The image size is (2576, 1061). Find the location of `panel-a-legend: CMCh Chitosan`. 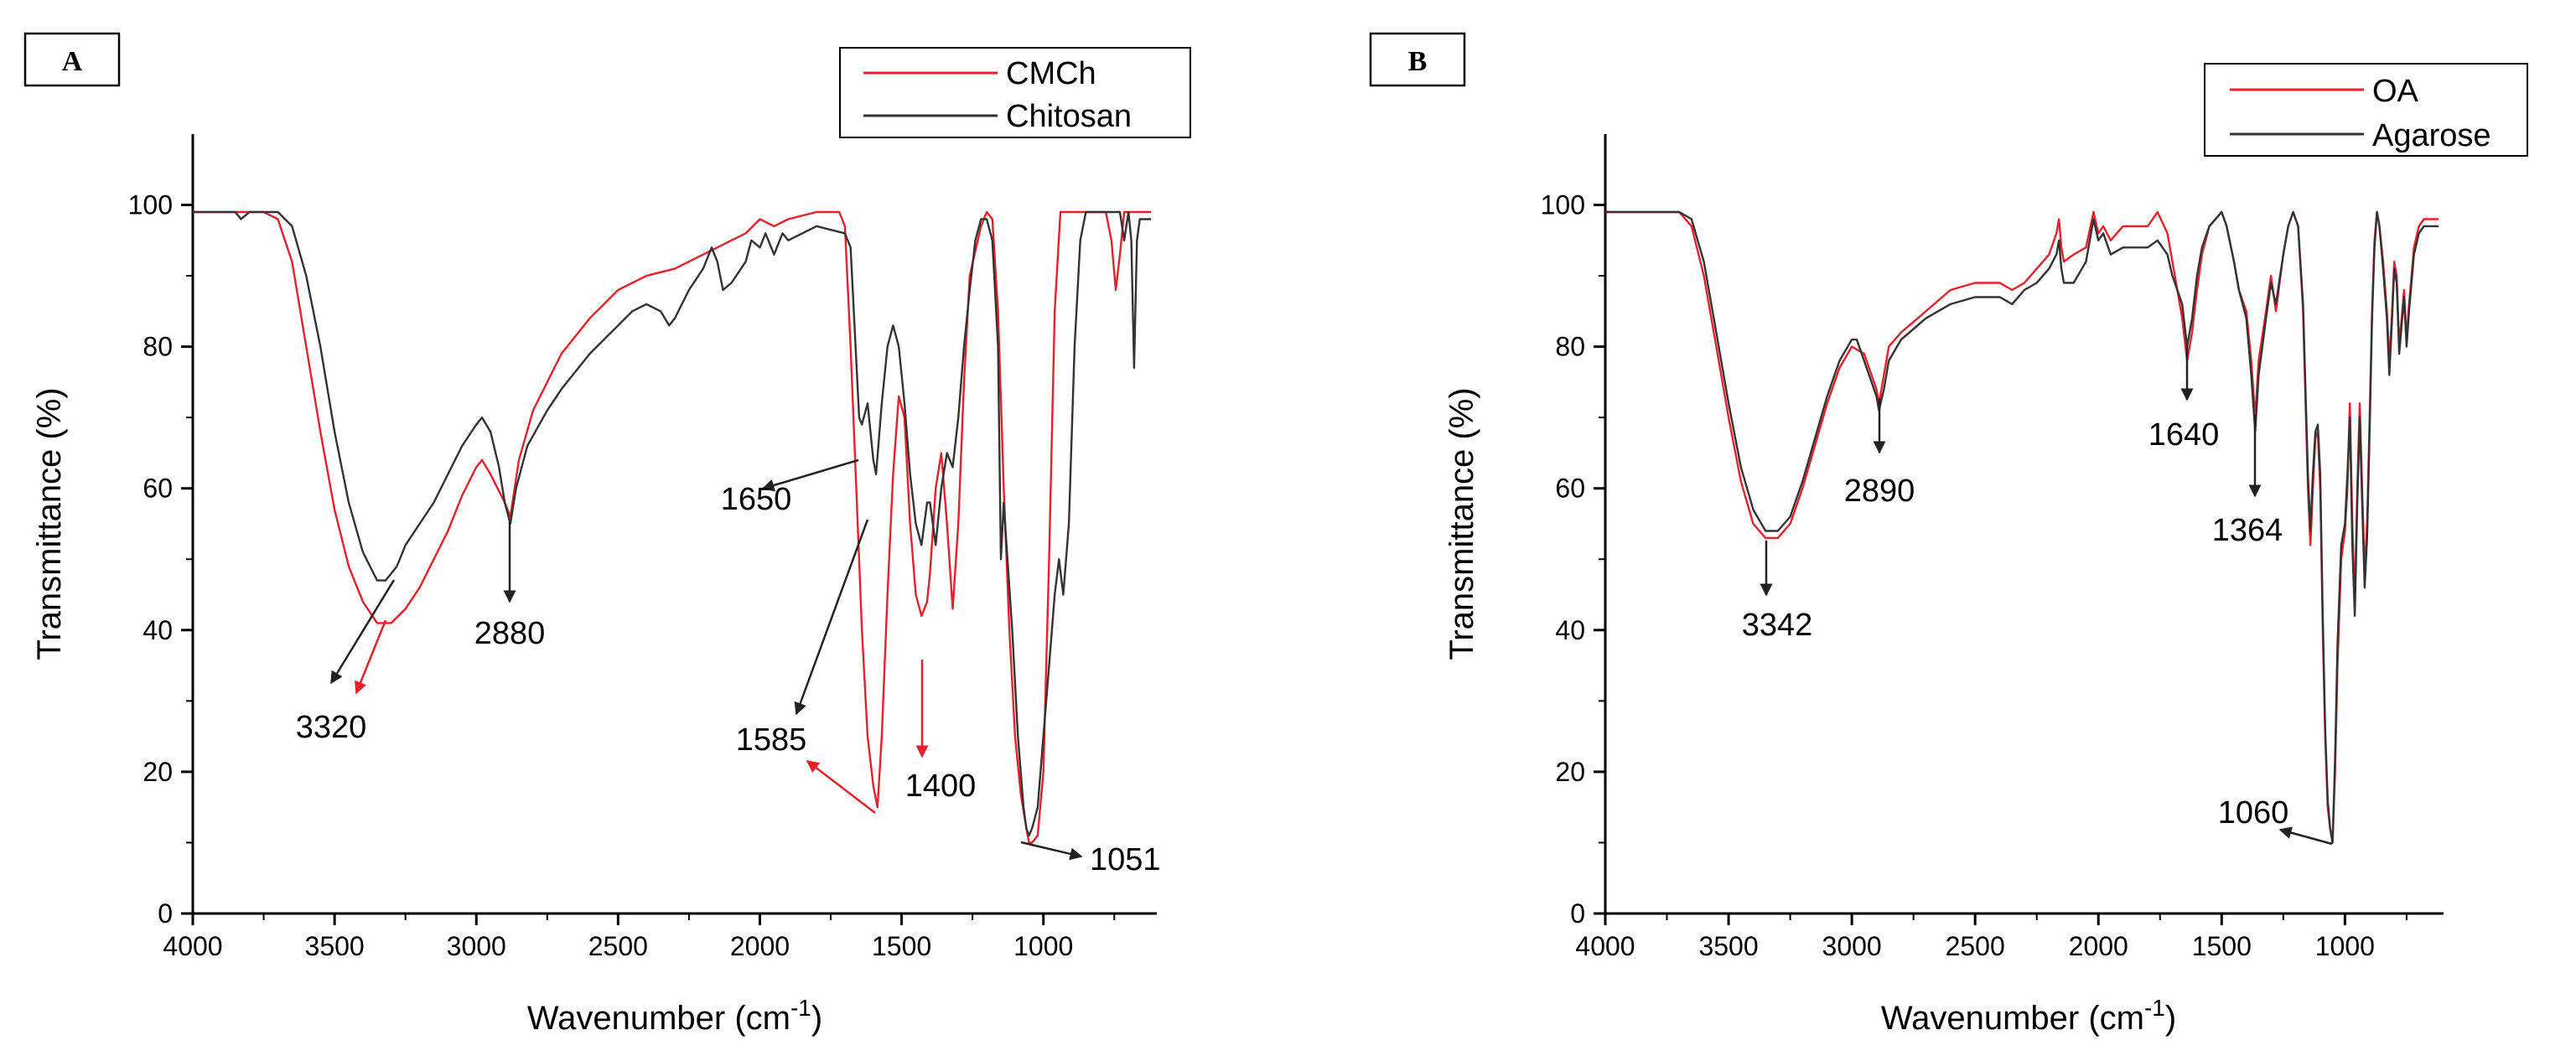

panel-a-legend: CMCh Chitosan is located at coordinates (1015, 92).